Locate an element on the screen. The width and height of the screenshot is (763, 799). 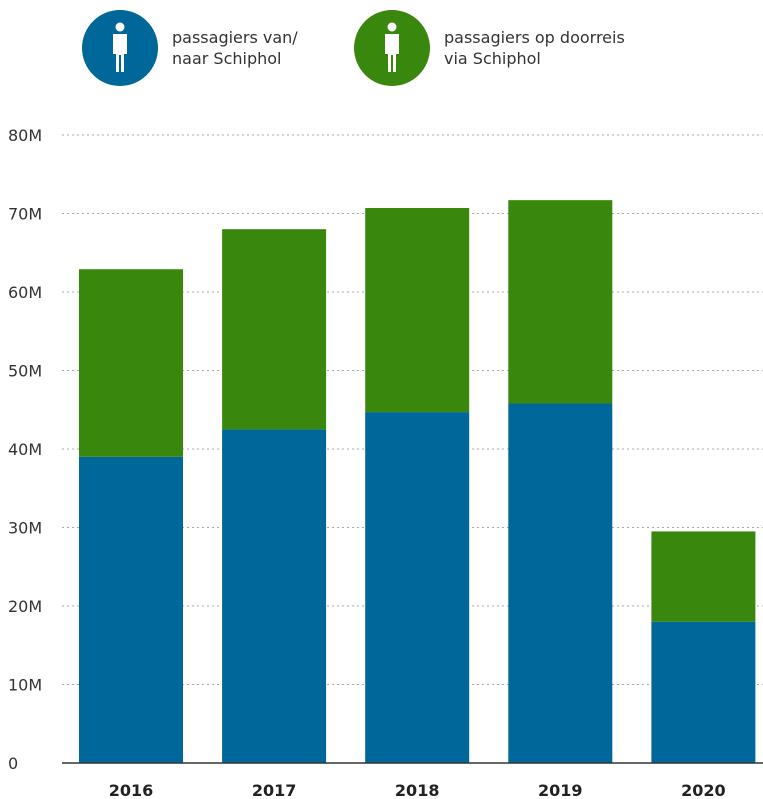
legend-swatch-local is located at coordinates (120, 48).